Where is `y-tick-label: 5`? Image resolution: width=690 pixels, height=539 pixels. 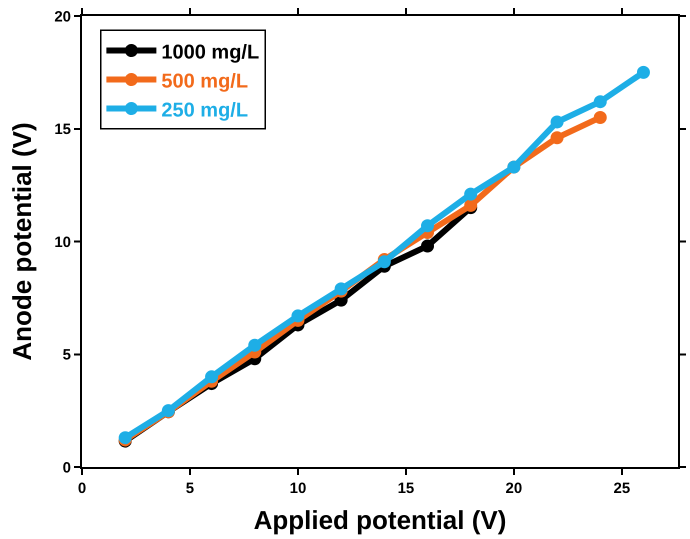 y-tick-label: 5 is located at coordinates (66, 355).